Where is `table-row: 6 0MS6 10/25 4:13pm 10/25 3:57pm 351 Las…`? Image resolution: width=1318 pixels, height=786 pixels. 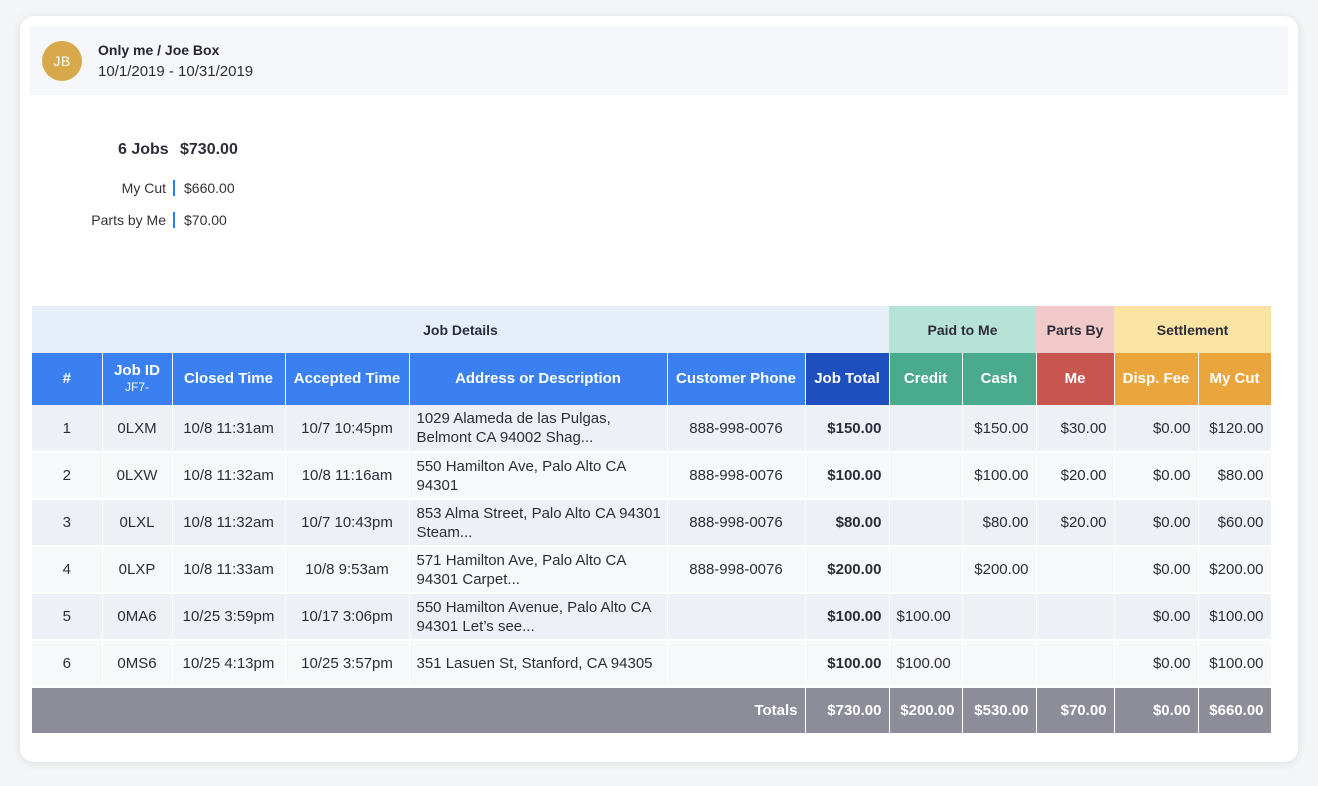
table-row: 6 0MS6 10/25 4:13pm 10/25 3:57pm 351 Las… is located at coordinates (652, 664).